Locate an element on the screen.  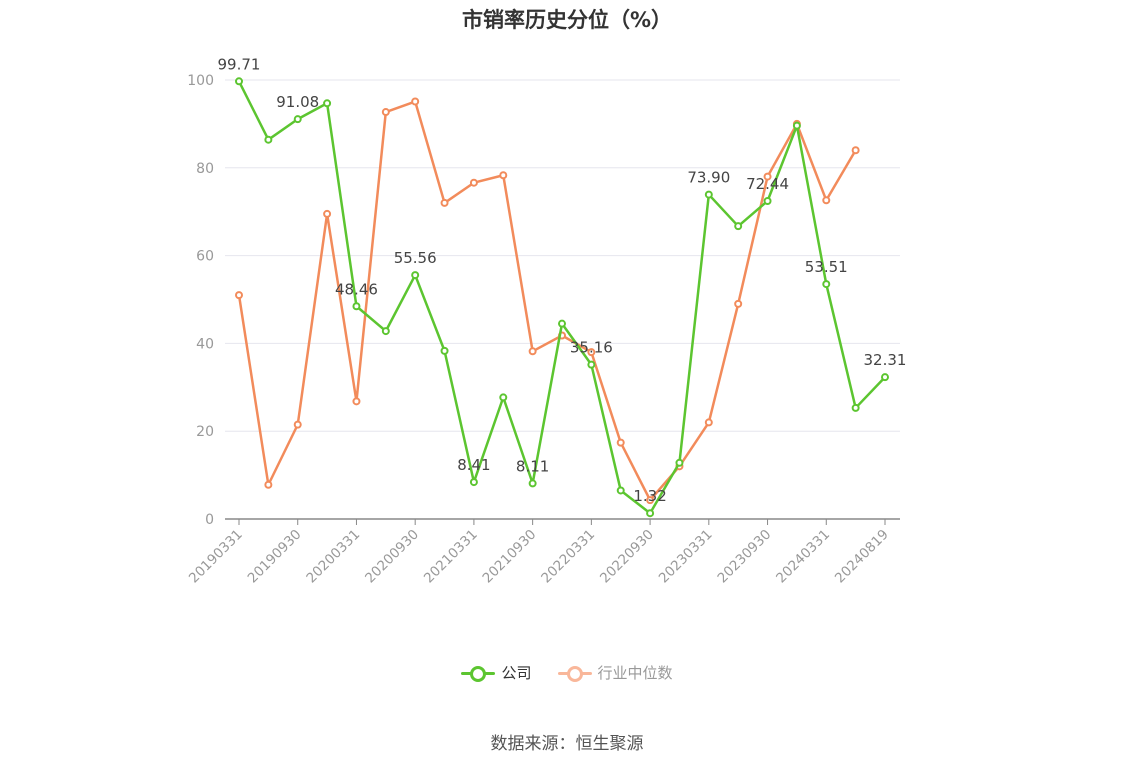
y-tick-label: 0 is located at coordinates (209, 520).